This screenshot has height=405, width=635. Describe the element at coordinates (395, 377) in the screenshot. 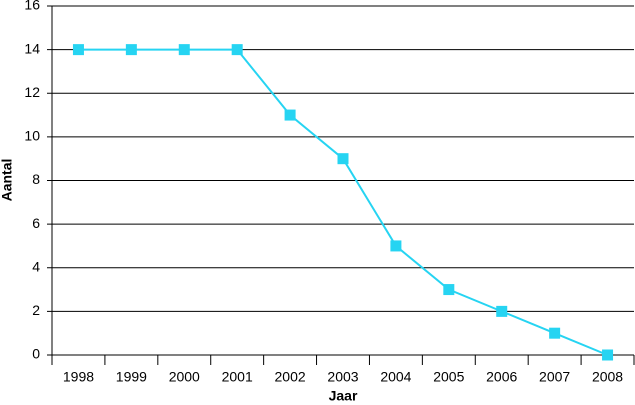

I see `x-tick-label: 2004` at that location.